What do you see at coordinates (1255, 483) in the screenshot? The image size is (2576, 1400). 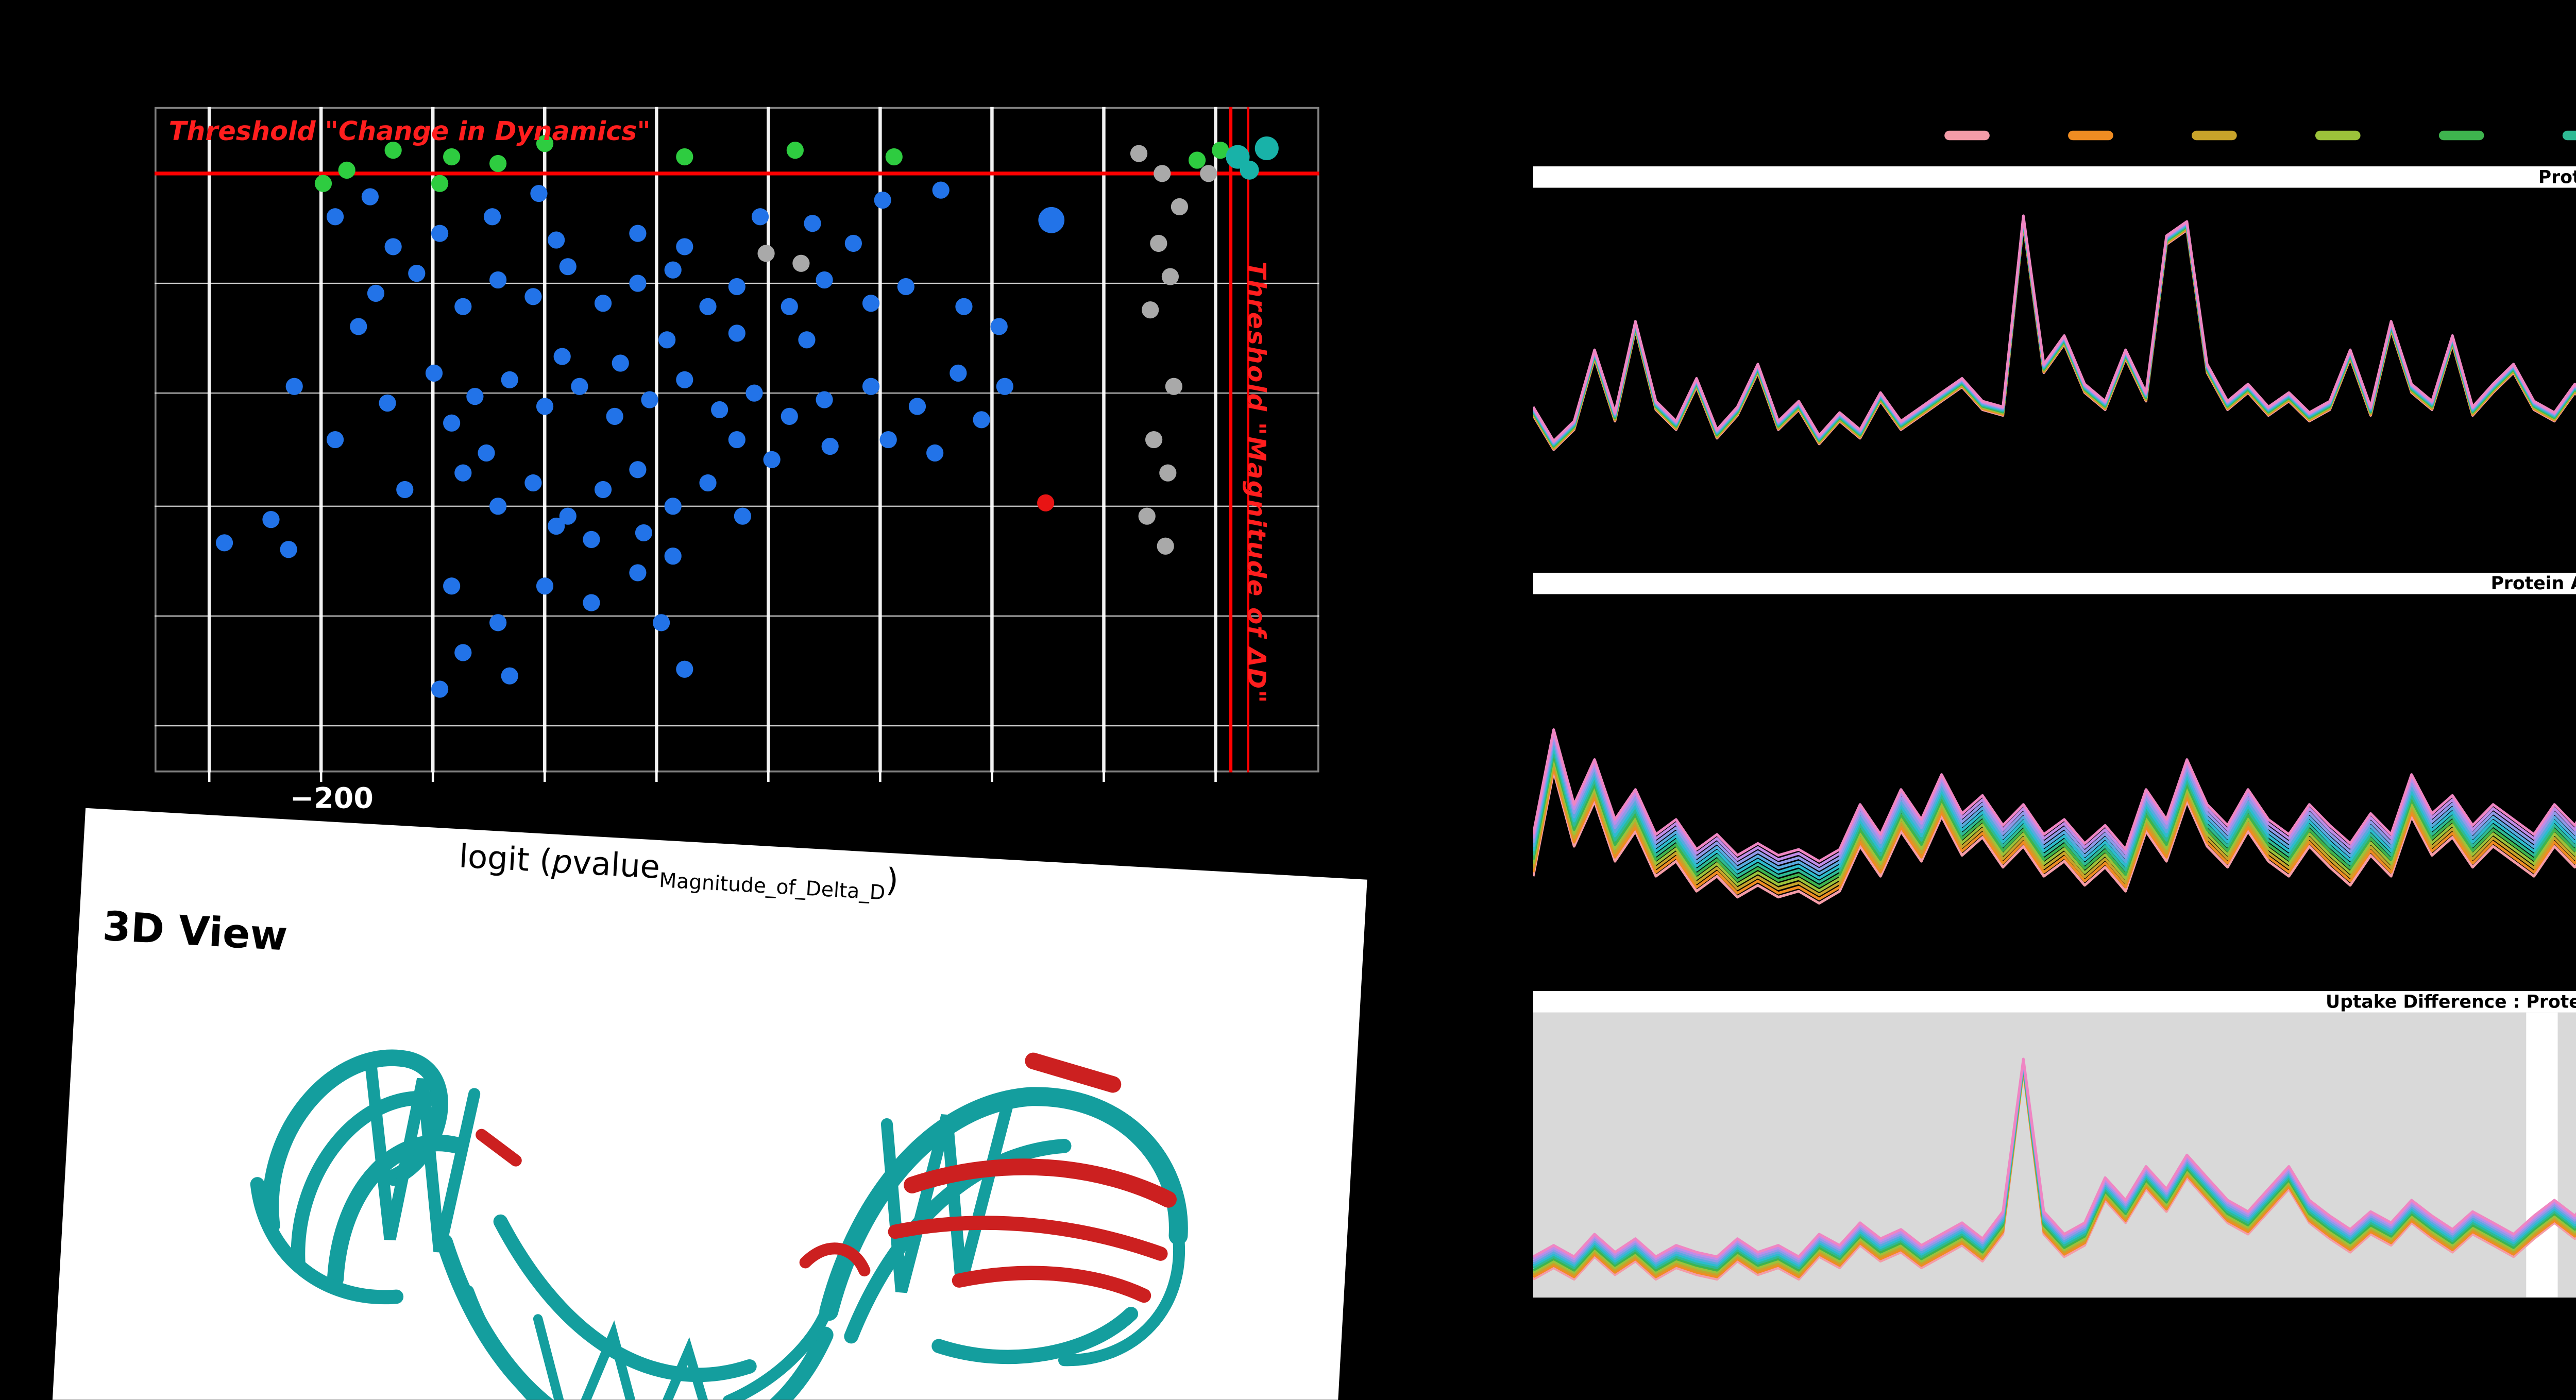 I see `threshold-magnitude-label: Threshold "Magnitude of ΔD"` at bounding box center [1255, 483].